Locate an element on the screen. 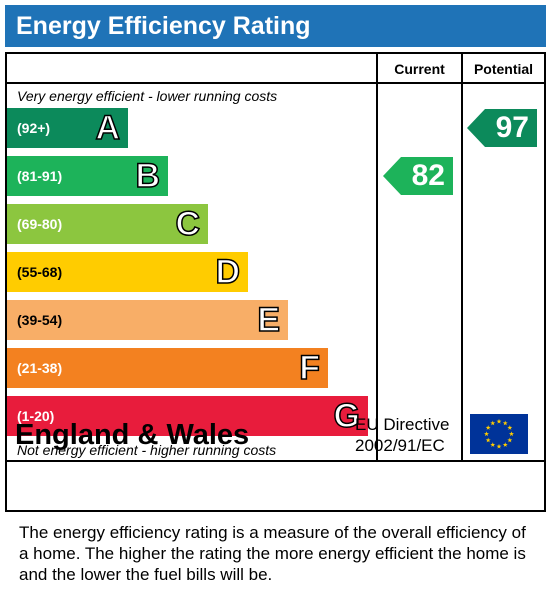 The width and height of the screenshot is (552, 613). page-title: Energy Efficiency Rating is located at coordinates (275, 26).